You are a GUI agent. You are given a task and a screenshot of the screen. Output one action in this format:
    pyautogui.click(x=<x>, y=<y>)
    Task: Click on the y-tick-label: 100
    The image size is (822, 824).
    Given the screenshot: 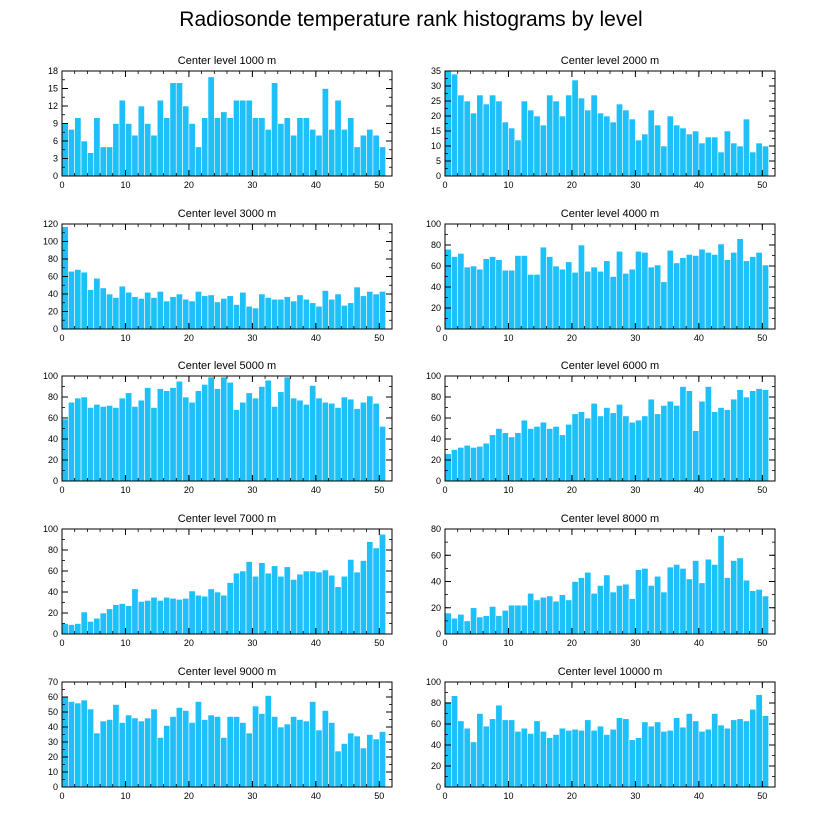 What is the action you would take?
    pyautogui.click(x=433, y=682)
    